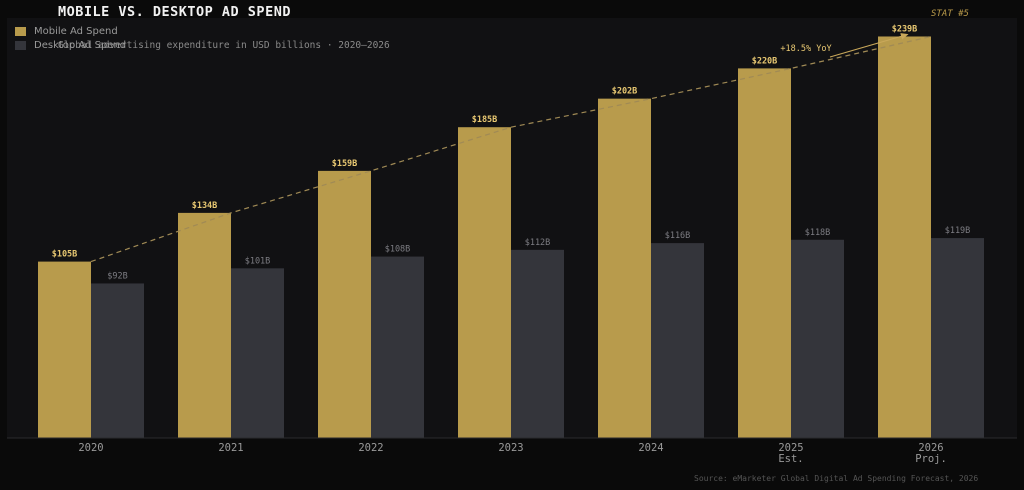 The image size is (1024, 490). Describe the element at coordinates (650, 448) in the screenshot. I see `x-tick-label-2024: 2024` at that location.